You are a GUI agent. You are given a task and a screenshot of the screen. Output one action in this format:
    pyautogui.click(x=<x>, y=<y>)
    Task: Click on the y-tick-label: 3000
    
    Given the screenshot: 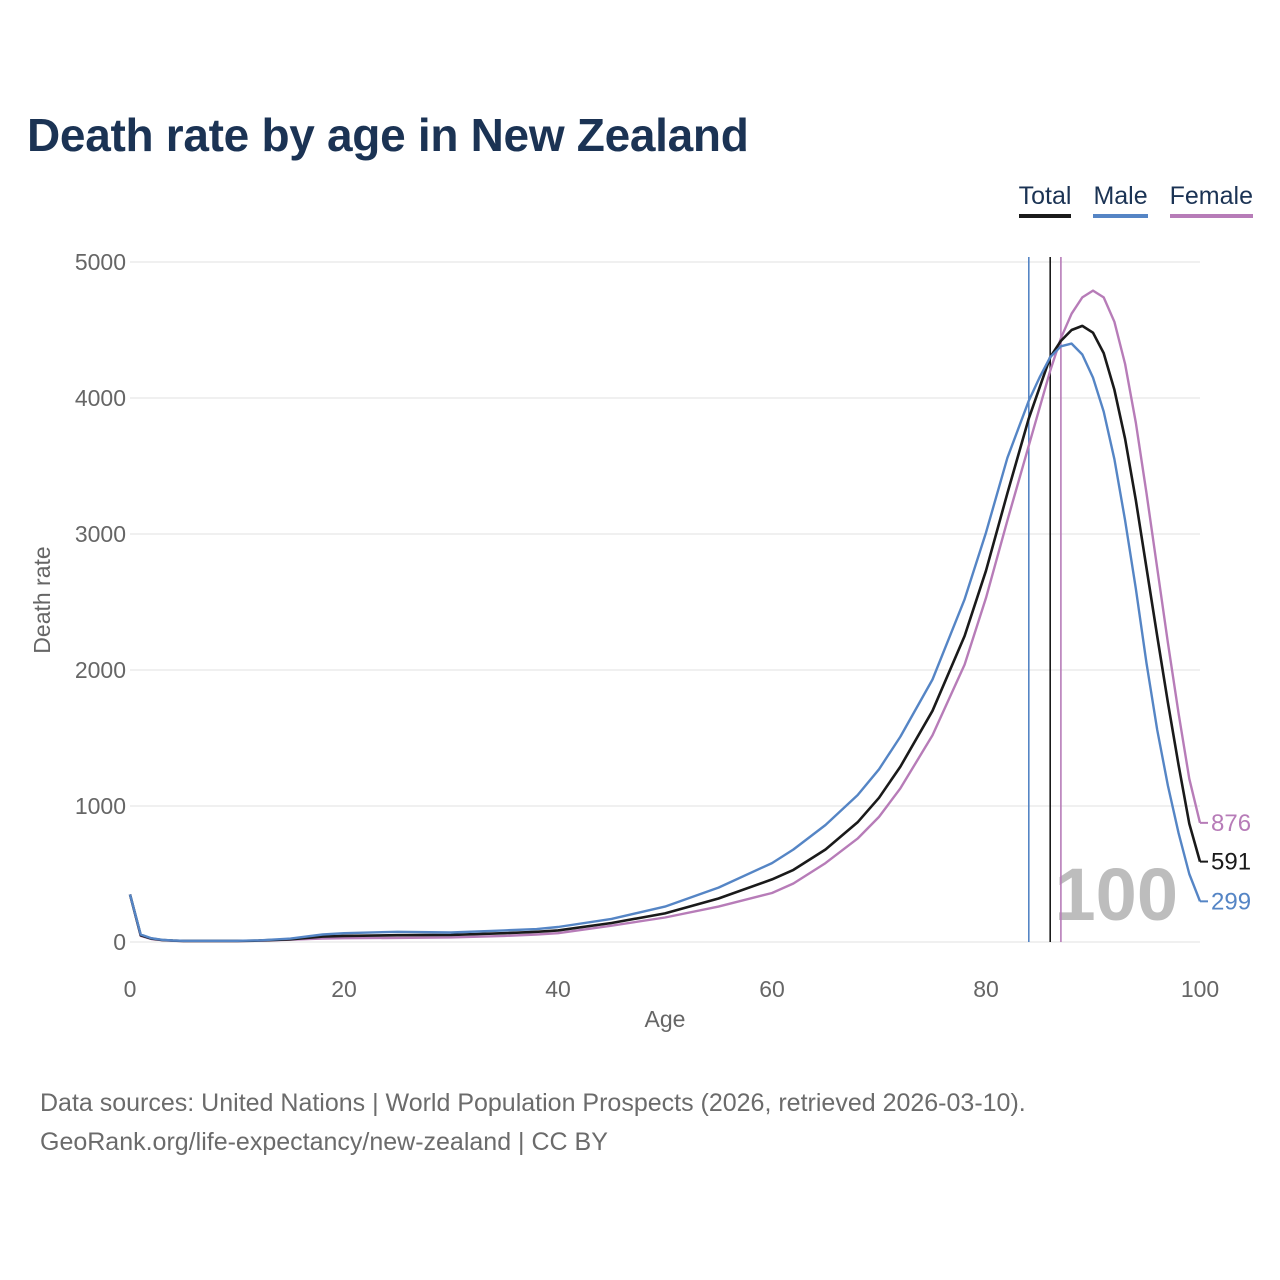 What is the action you would take?
    pyautogui.click(x=100, y=534)
    